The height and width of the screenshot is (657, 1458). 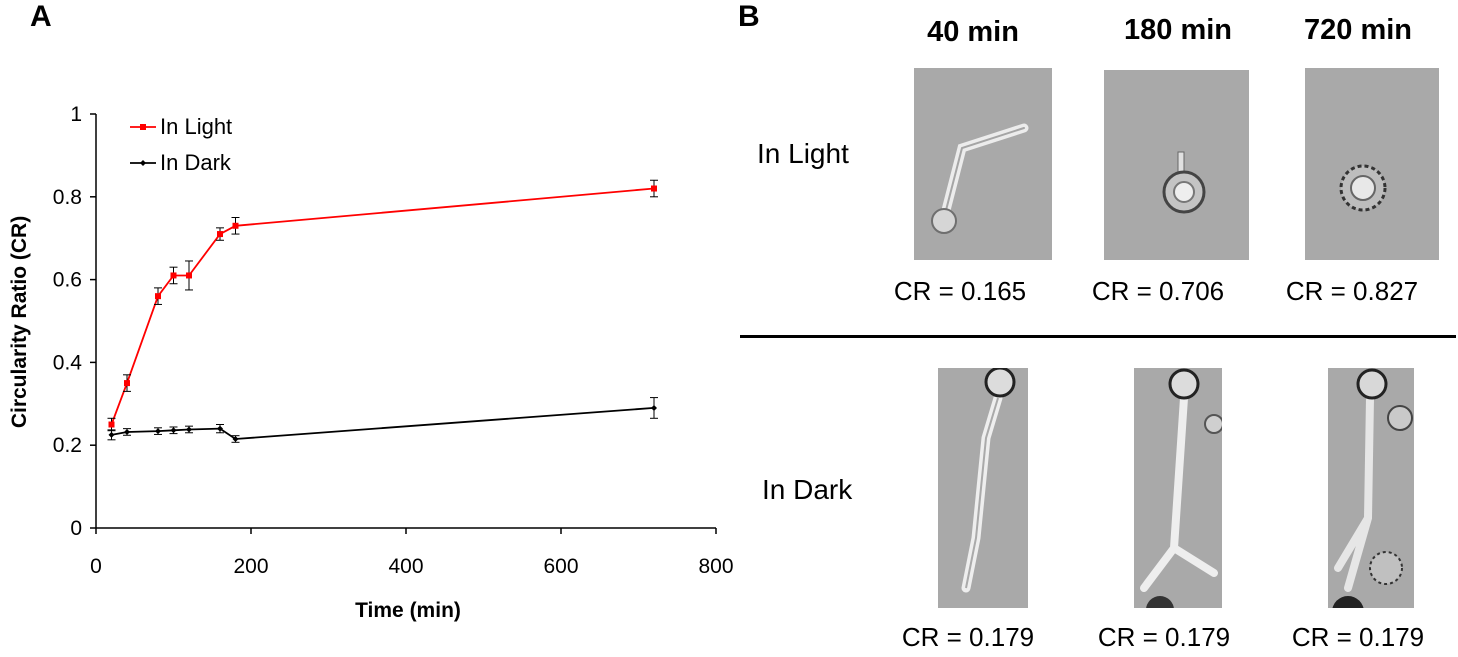 What do you see at coordinates (1178, 488) in the screenshot?
I see `micrograph-dark-180min` at bounding box center [1178, 488].